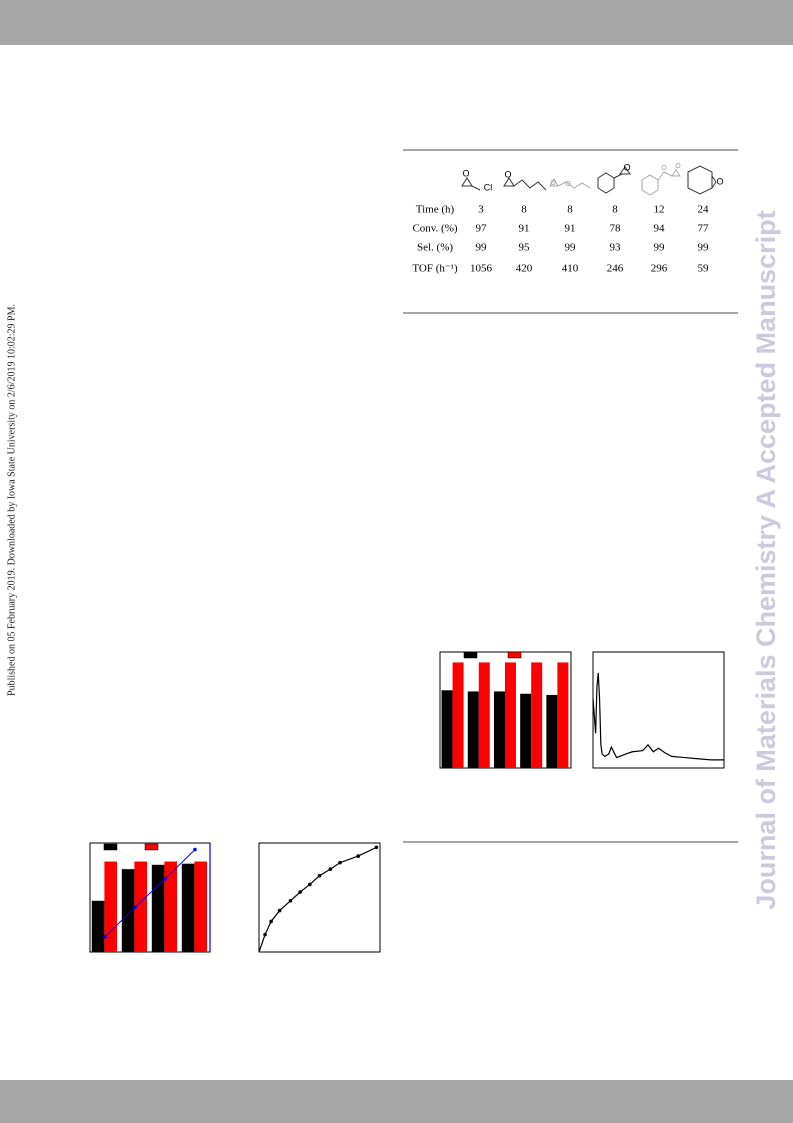  What do you see at coordinates (481, 210) in the screenshot?
I see `table-cell: 3` at bounding box center [481, 210].